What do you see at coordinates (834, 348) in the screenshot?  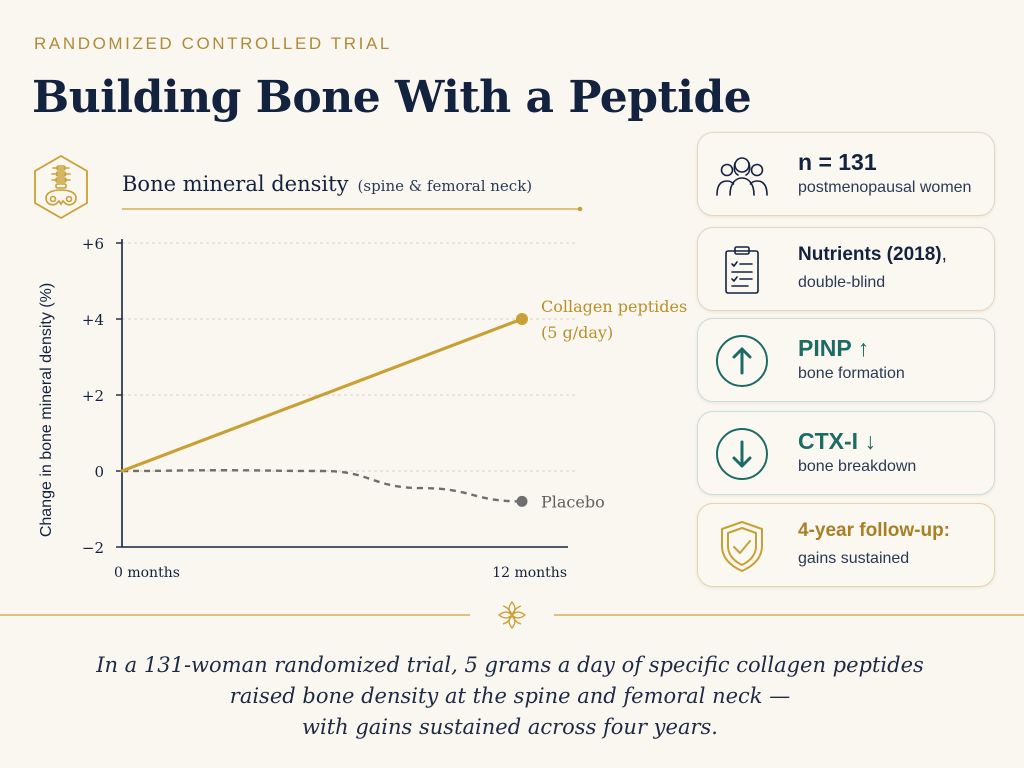 I see `pinp-text: PINP ↑` at bounding box center [834, 348].